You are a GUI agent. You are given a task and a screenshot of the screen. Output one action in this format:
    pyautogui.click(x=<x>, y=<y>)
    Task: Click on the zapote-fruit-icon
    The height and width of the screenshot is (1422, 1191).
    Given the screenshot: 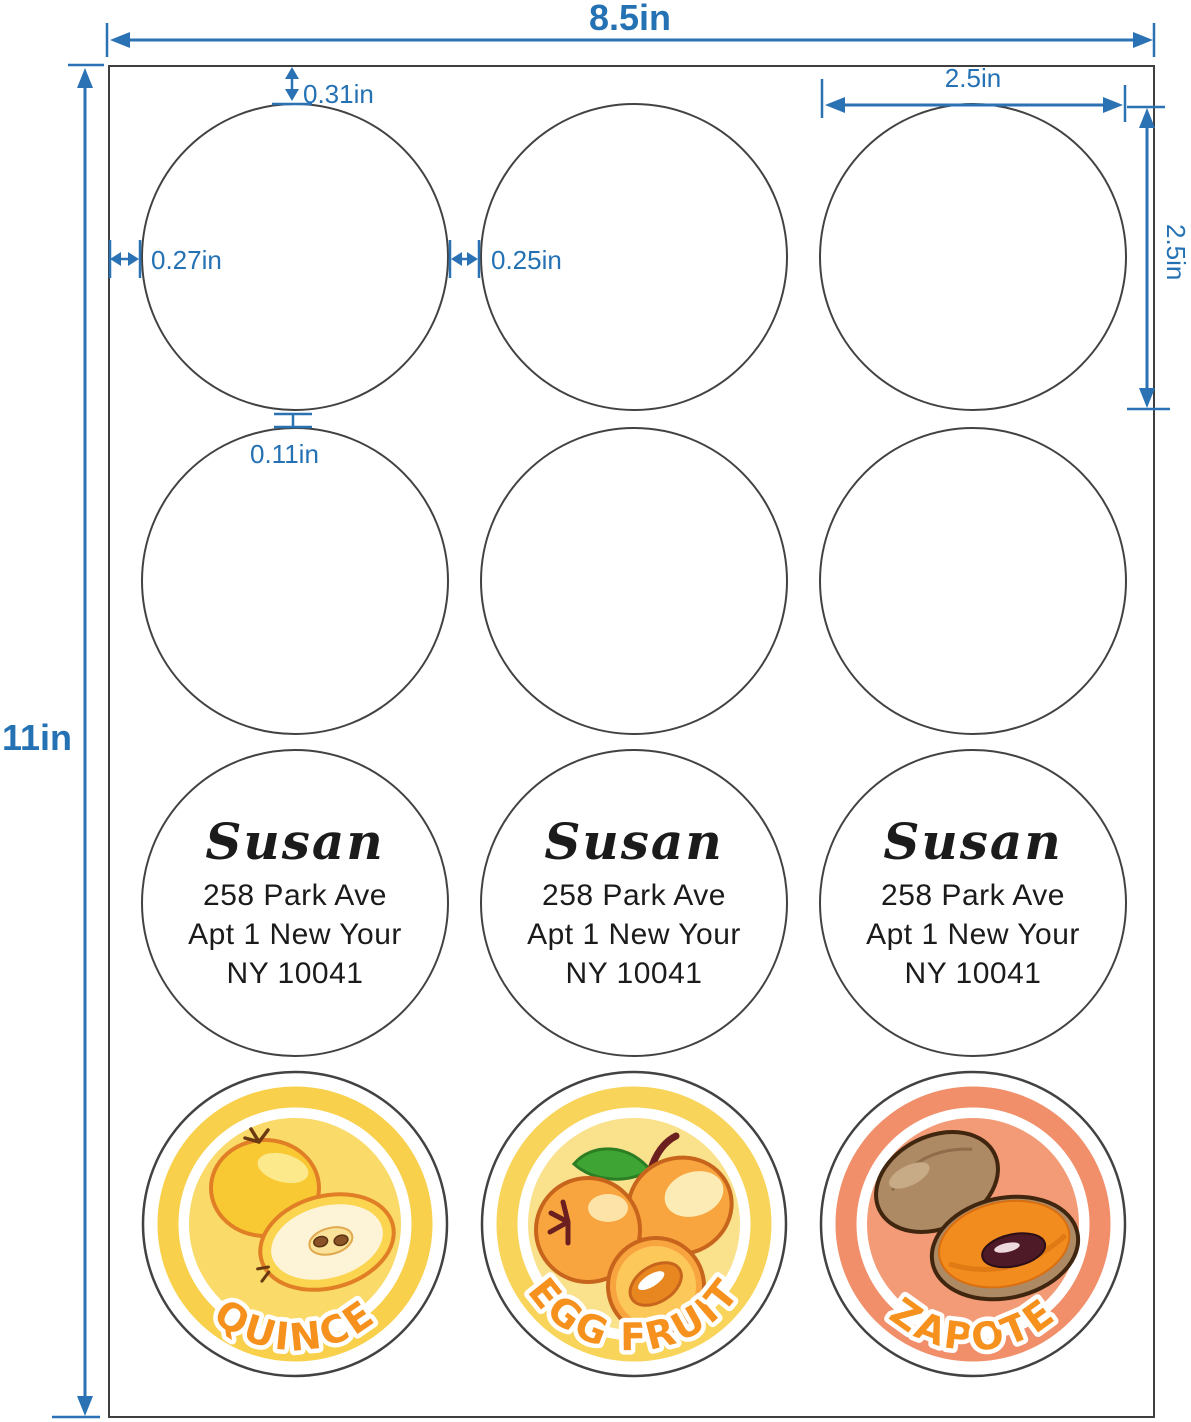 What is the action you would take?
    pyautogui.click(x=977, y=1216)
    